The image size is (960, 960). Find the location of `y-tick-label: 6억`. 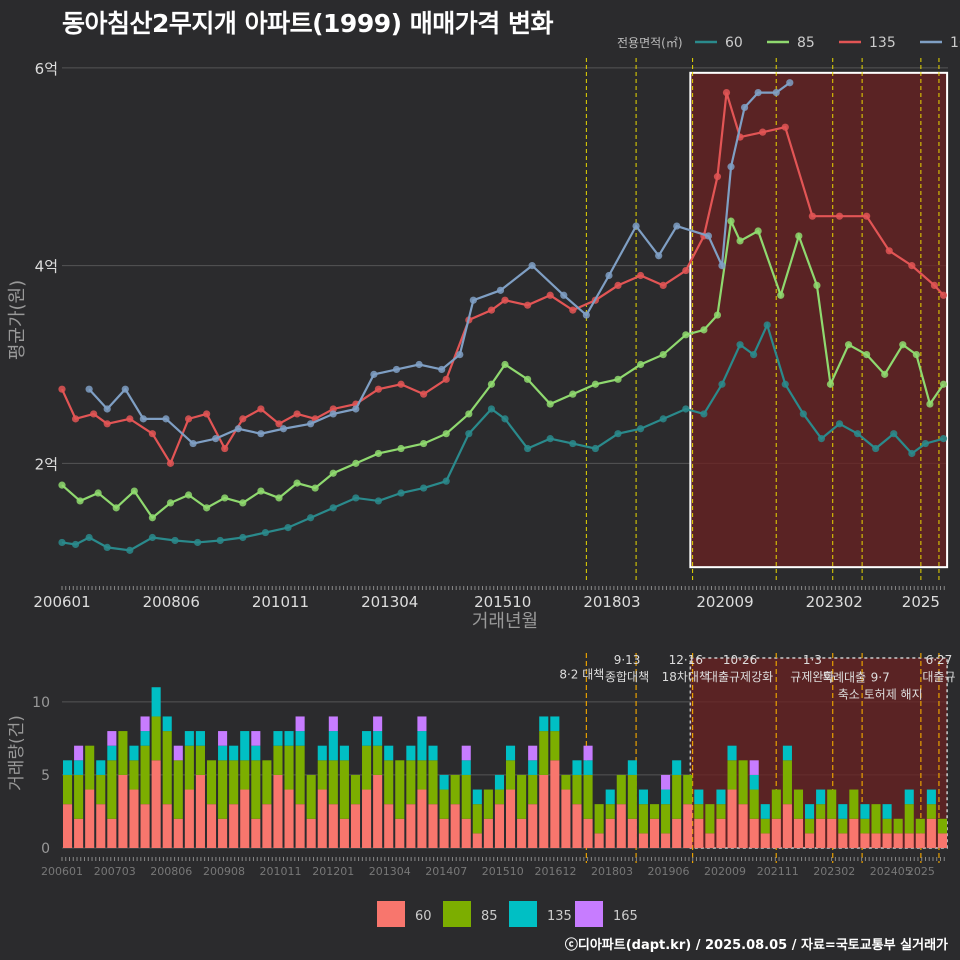

y-tick-label: 6억 is located at coordinates (46, 69).